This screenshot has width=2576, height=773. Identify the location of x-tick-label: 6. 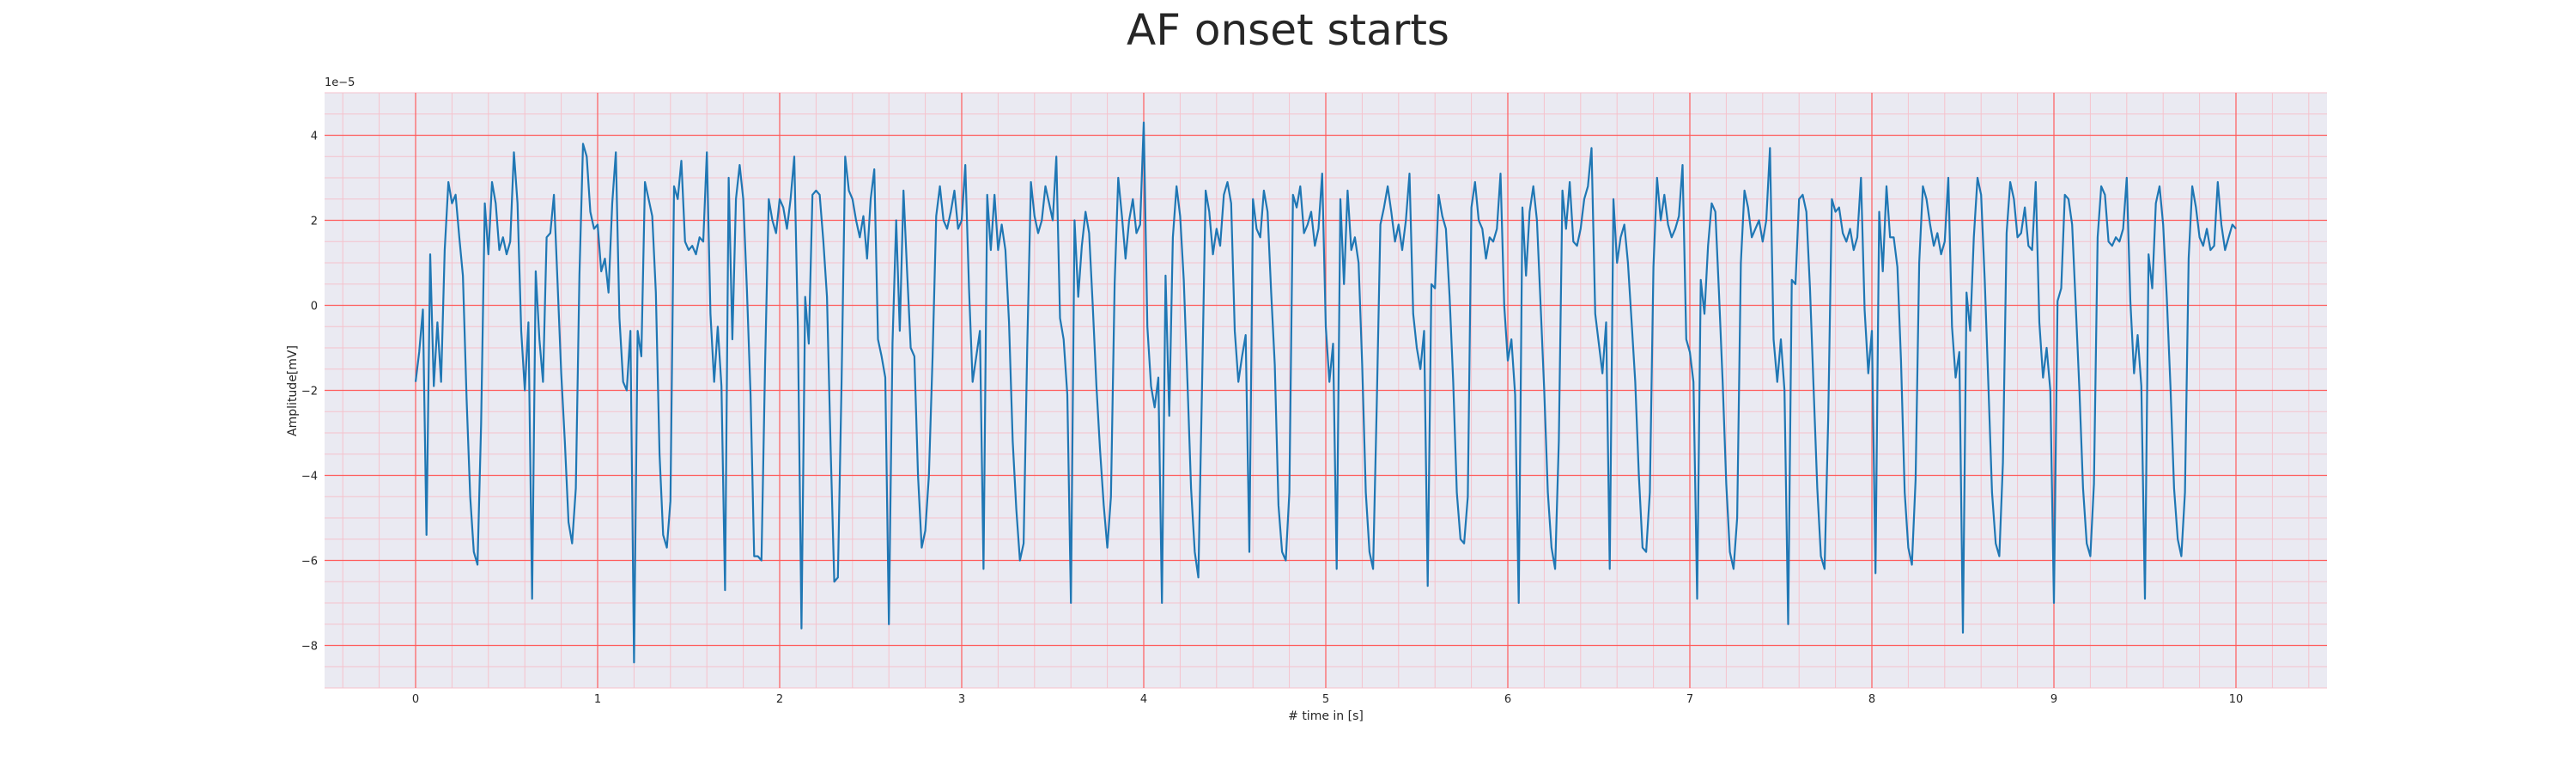
(1507, 699).